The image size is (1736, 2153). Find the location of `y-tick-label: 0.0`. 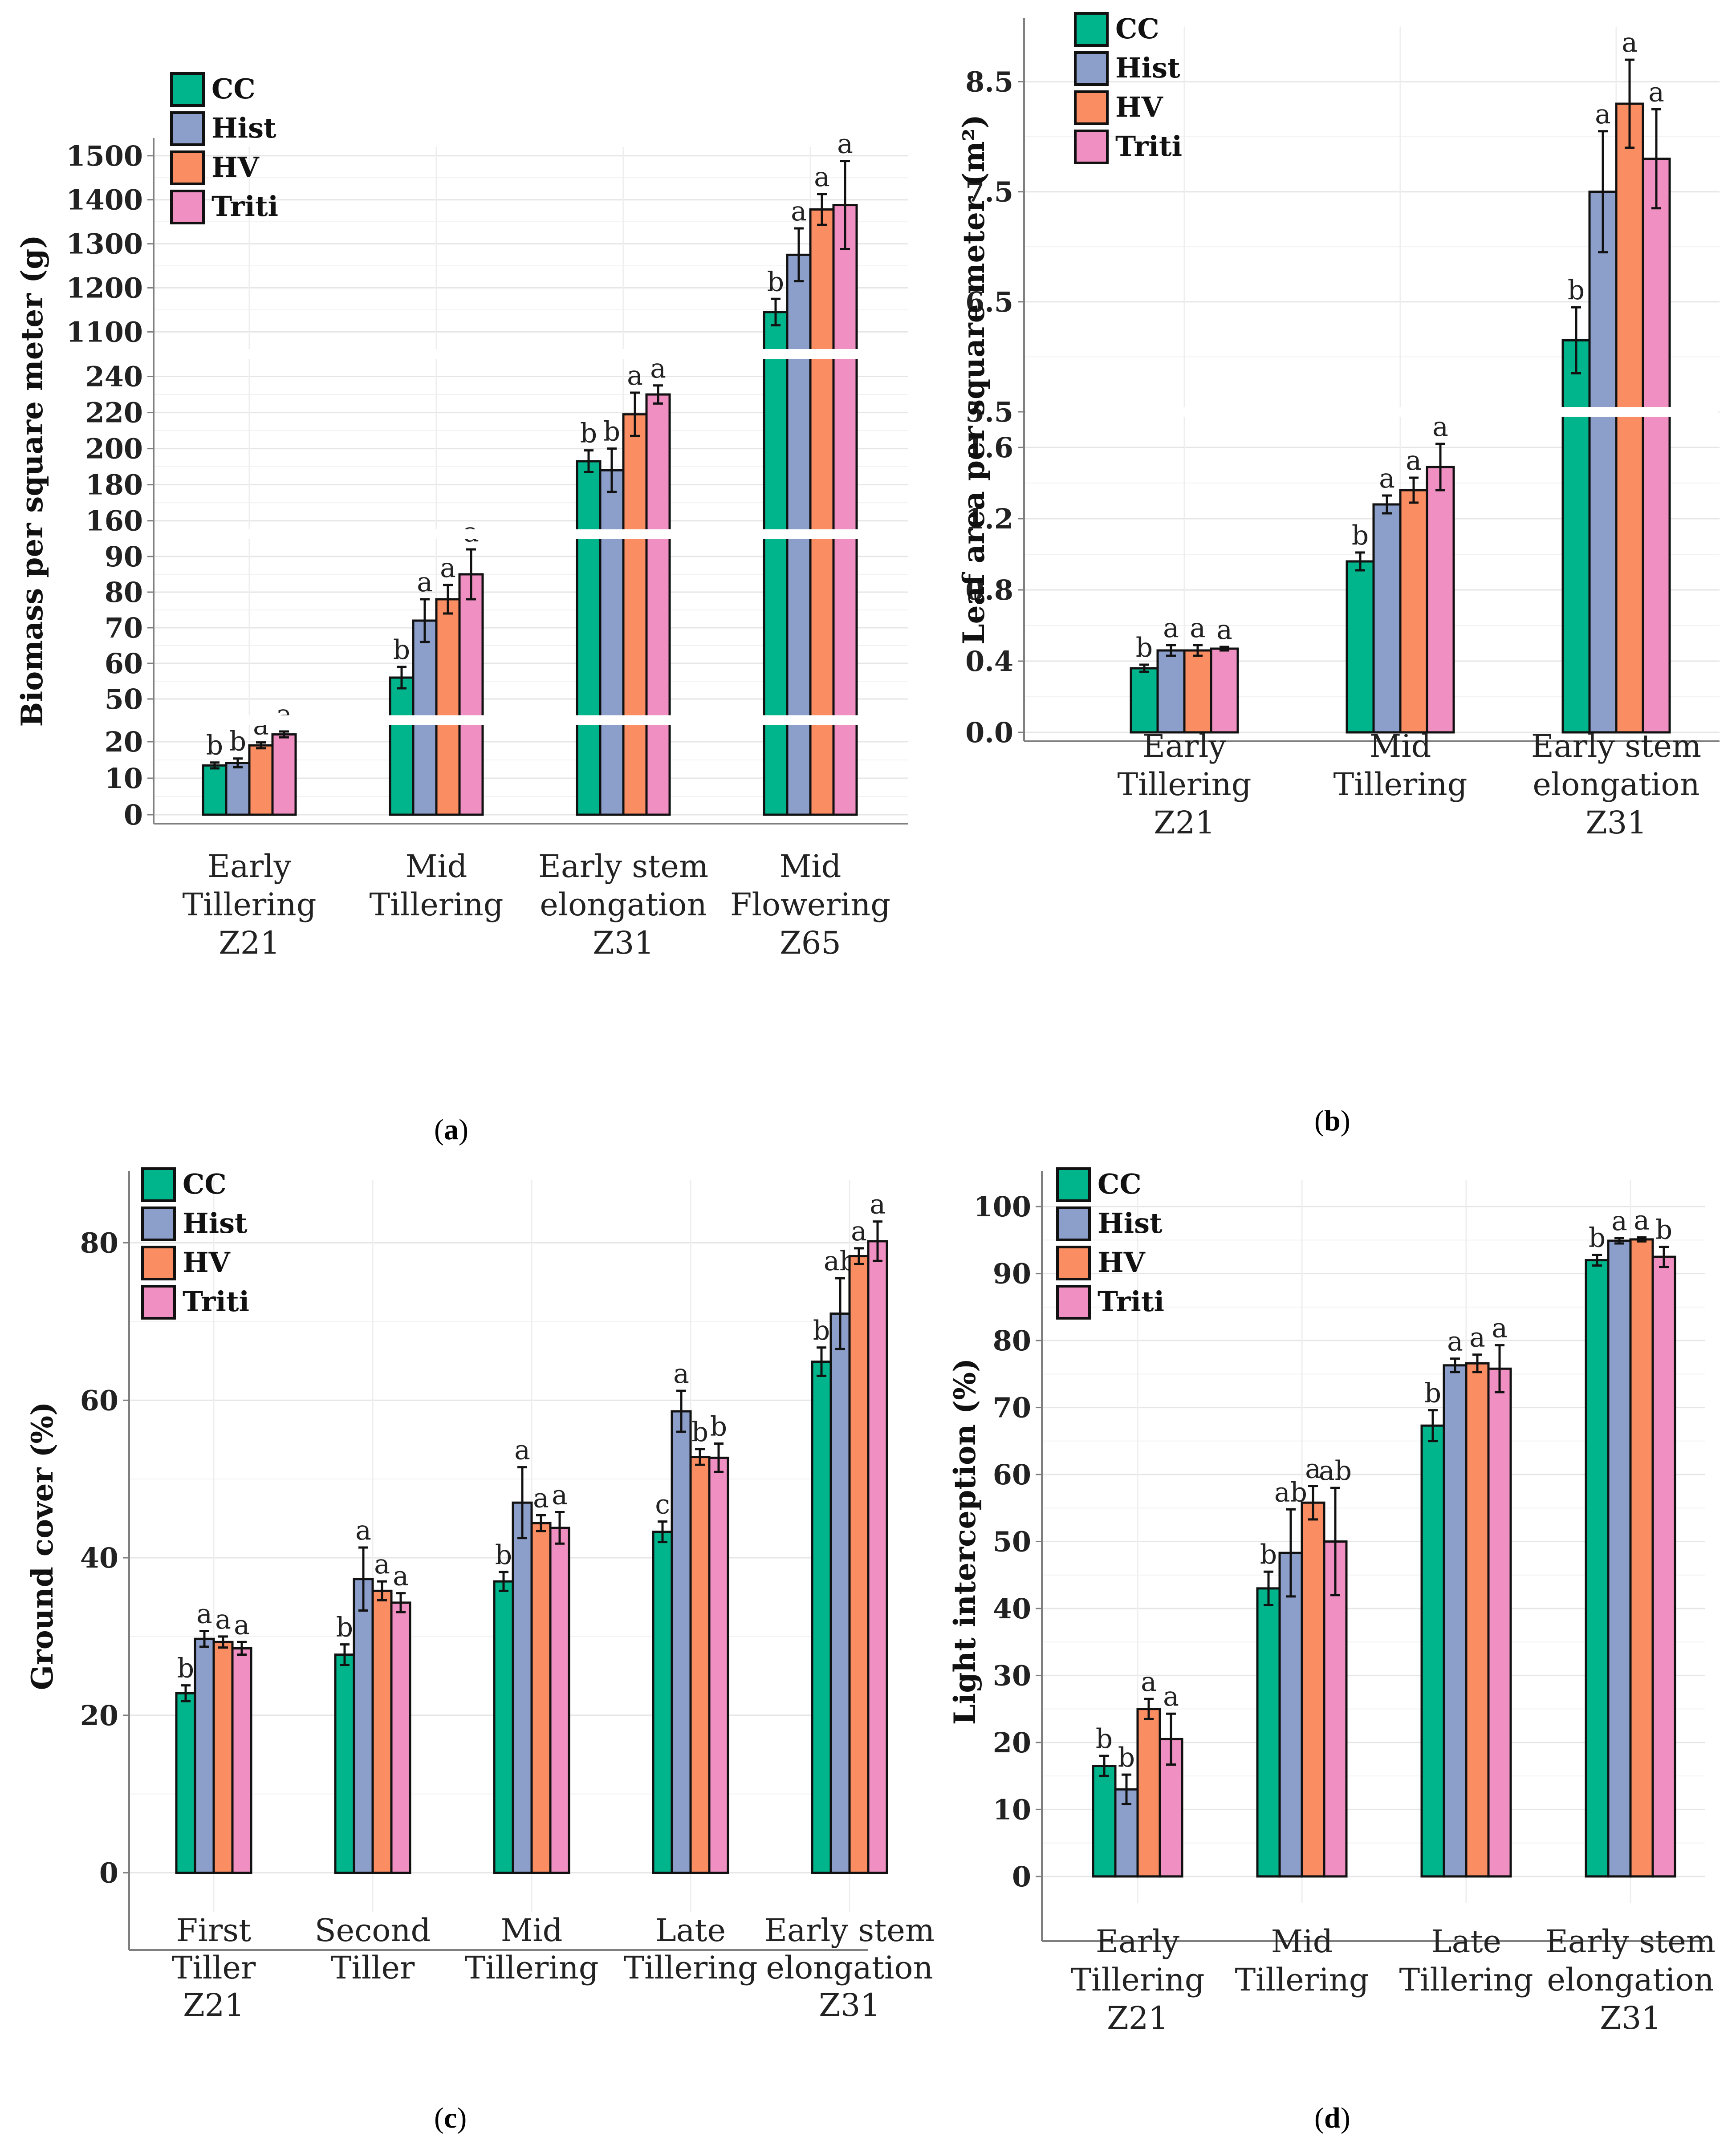

y-tick-label: 0.0 is located at coordinates (989, 732).